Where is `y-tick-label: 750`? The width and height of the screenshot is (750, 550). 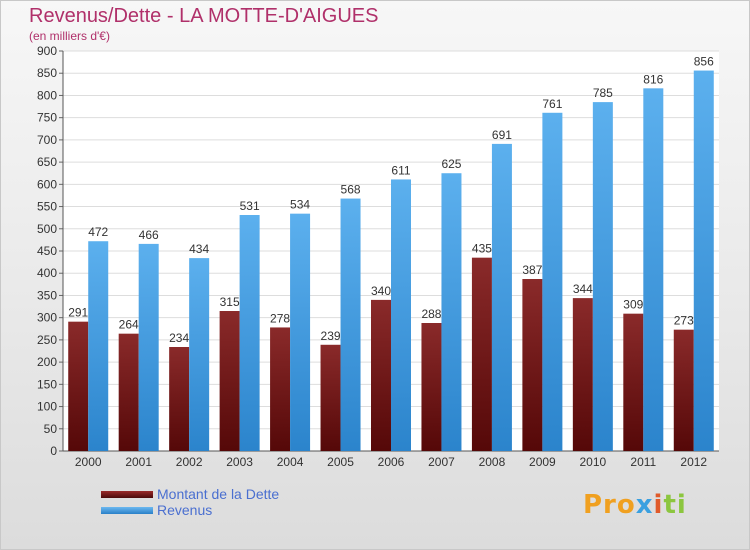 y-tick-label: 750 is located at coordinates (47, 118).